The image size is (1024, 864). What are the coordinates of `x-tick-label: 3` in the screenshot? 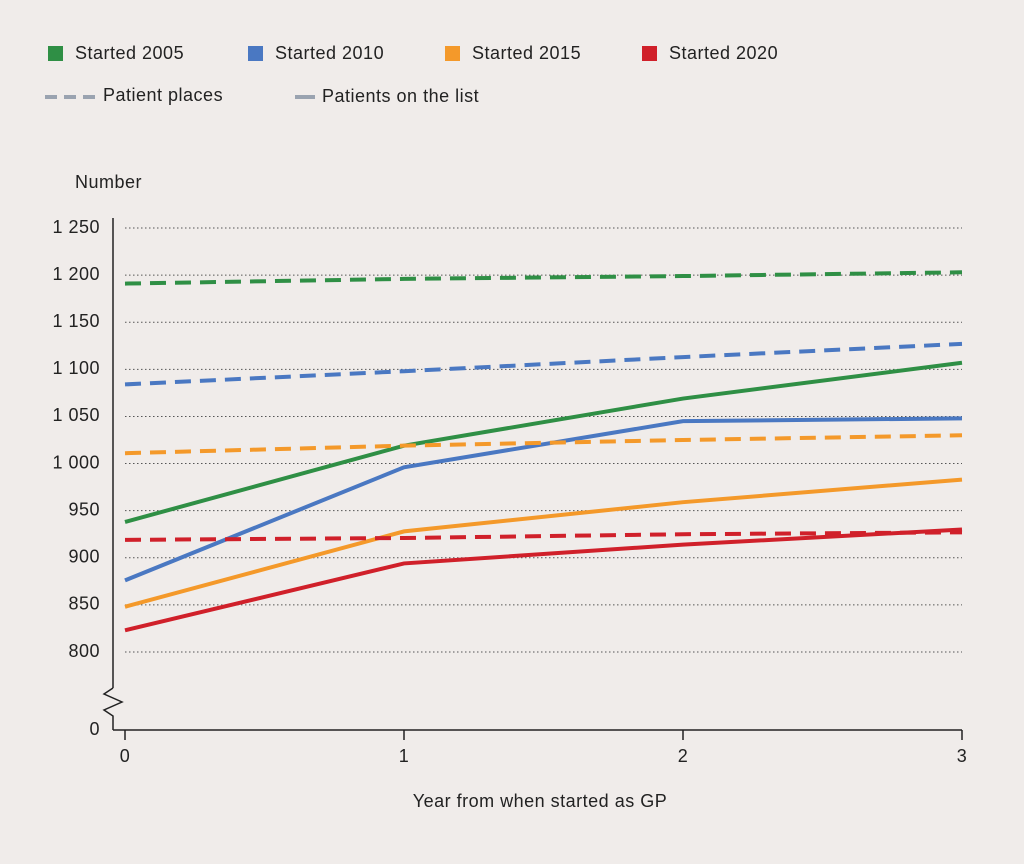 It's located at (962, 756).